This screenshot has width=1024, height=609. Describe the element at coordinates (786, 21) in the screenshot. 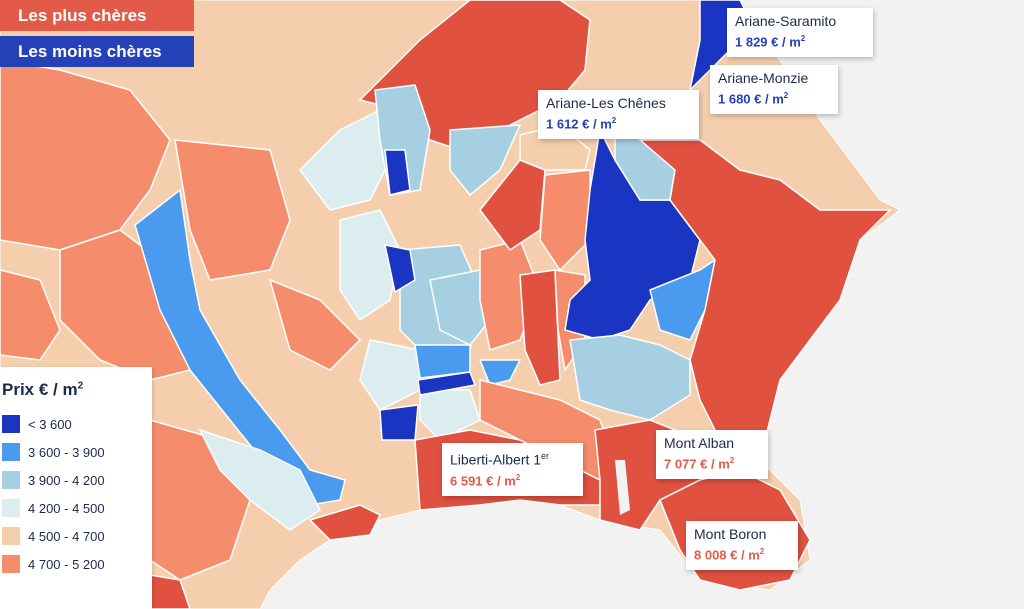

I see `callout-name: Ariane-Saramito` at that location.